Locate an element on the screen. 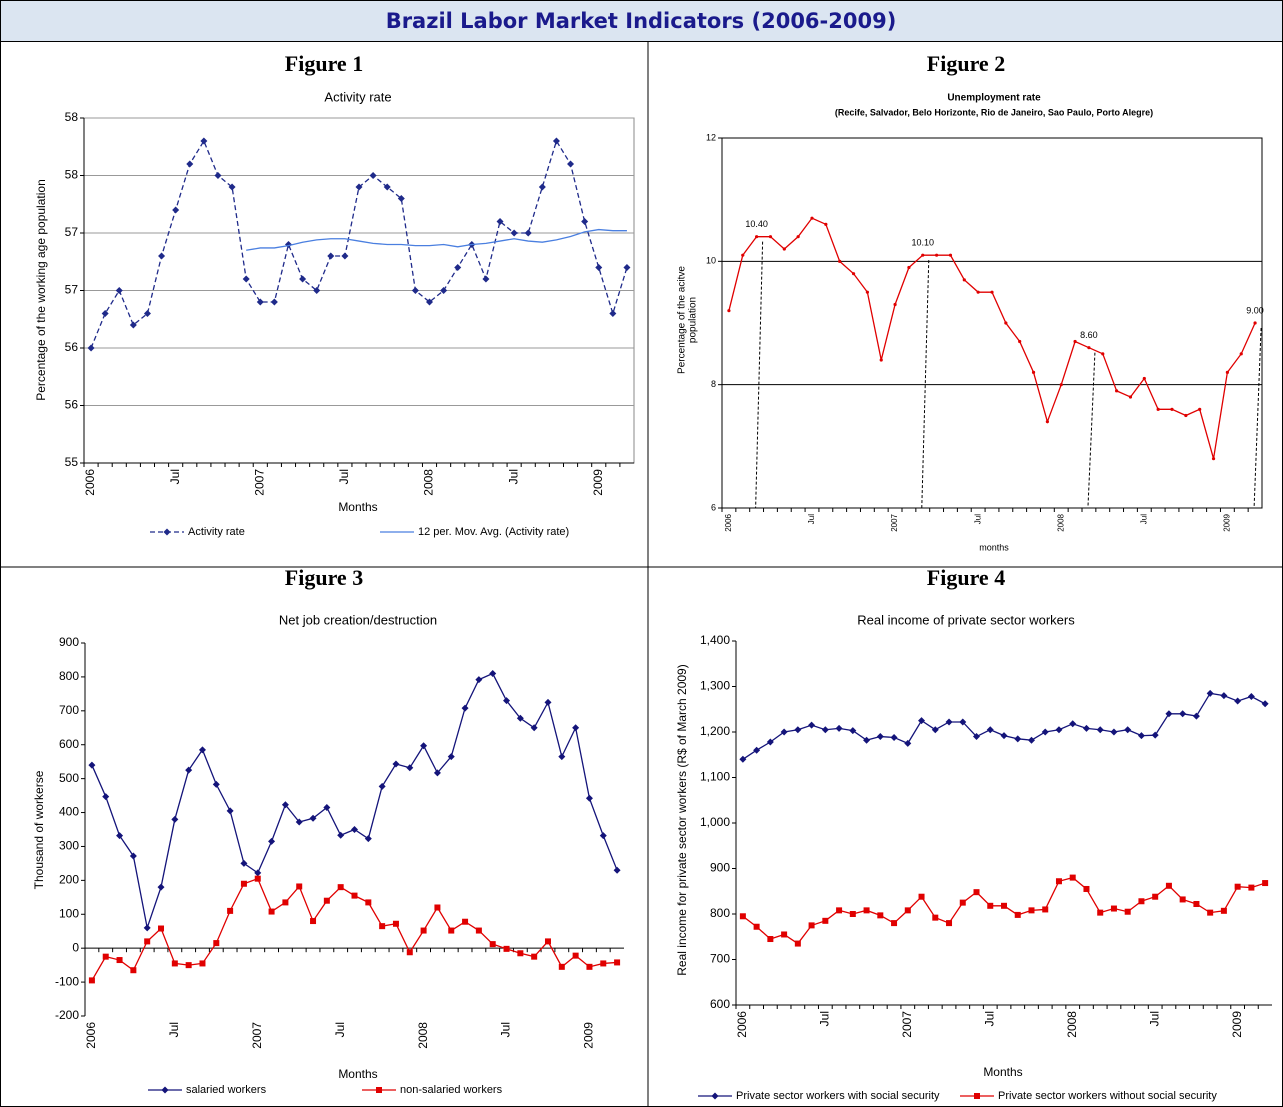  y-tick-label: 56 is located at coordinates (72, 347).